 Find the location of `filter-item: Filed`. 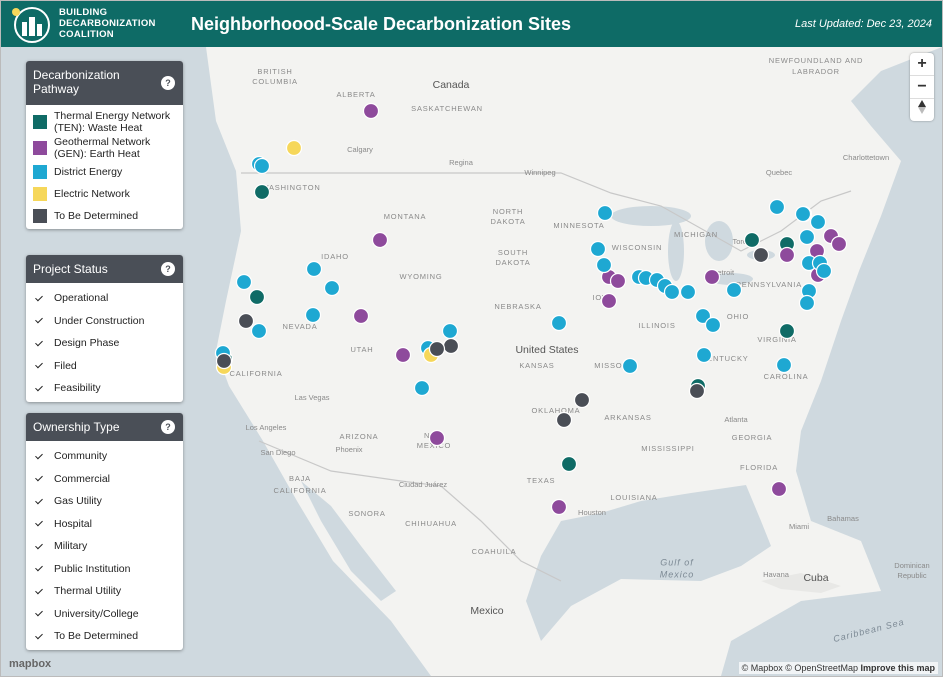

filter-item: Filed is located at coordinates (104, 366).